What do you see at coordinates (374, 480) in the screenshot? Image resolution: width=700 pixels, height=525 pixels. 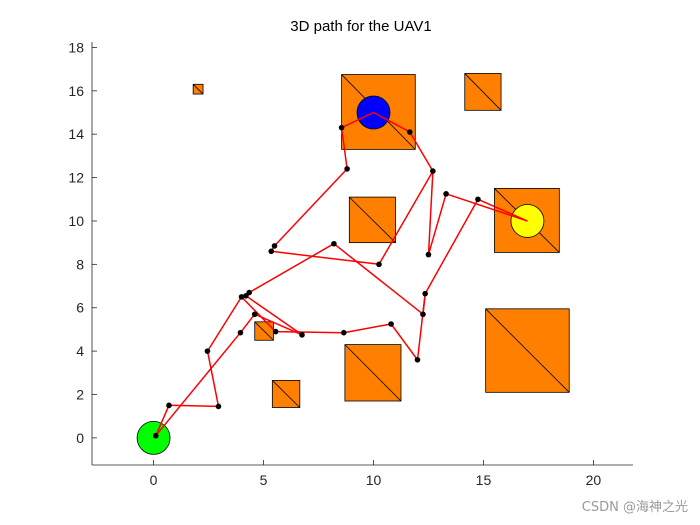 I see `x-tick-label: 10` at bounding box center [374, 480].